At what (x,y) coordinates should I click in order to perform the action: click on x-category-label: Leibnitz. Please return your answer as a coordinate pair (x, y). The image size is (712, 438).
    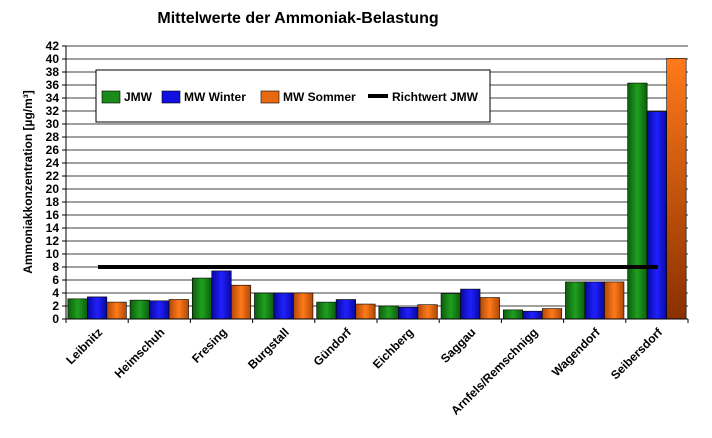
    Looking at the image, I should click on (84, 346).